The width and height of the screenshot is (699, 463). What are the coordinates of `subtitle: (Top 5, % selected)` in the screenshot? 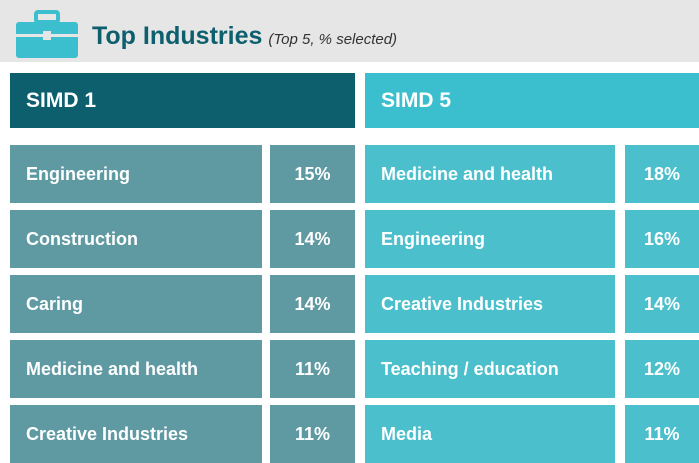 It's located at (333, 39).